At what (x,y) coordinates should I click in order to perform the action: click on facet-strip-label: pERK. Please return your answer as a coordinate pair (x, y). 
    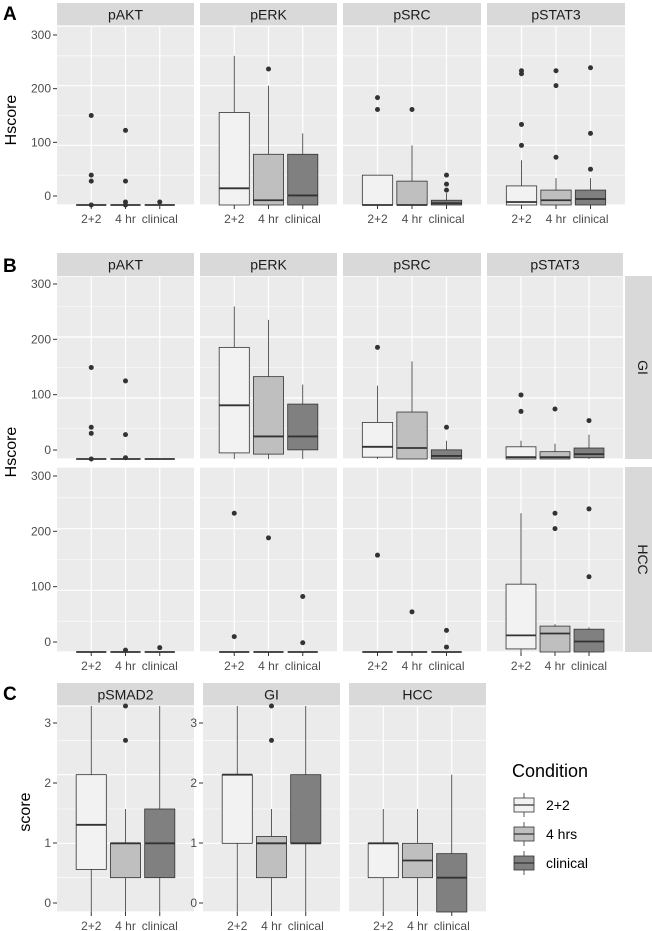
    Looking at the image, I should click on (268, 15).